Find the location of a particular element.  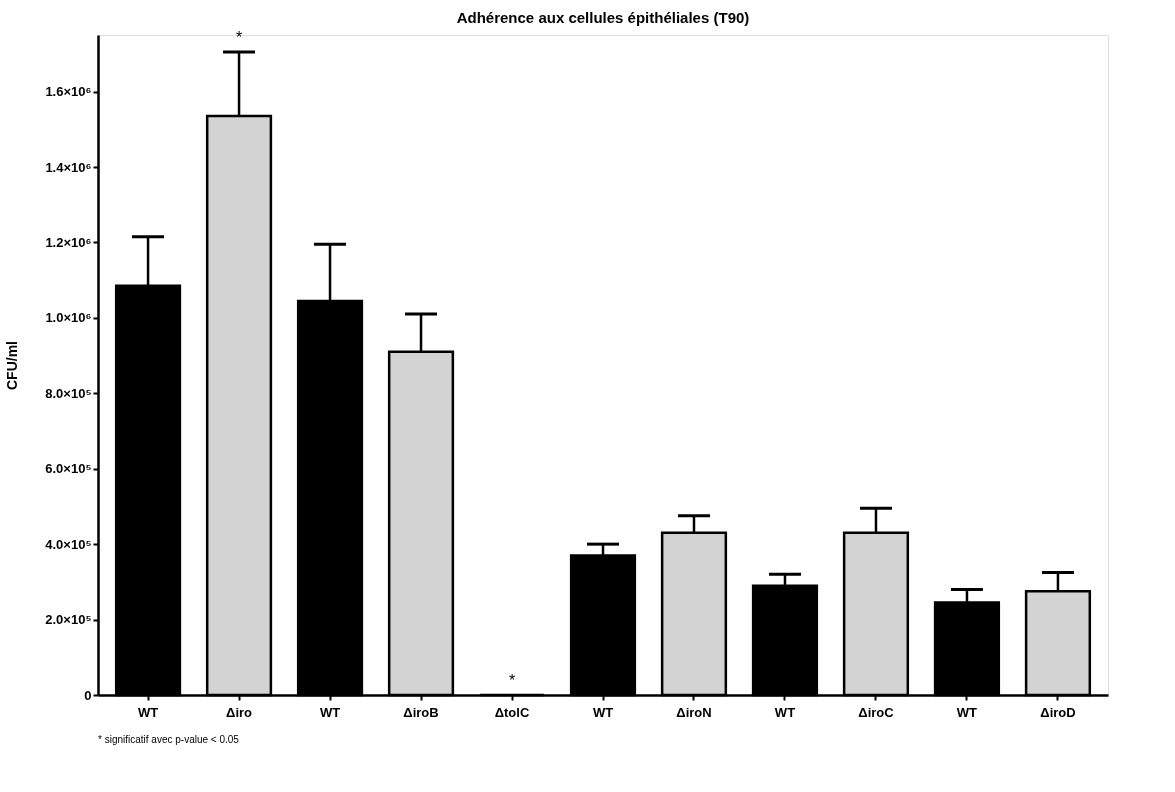

y-tick-label: 6.0×10⁵ is located at coordinates (68, 469).